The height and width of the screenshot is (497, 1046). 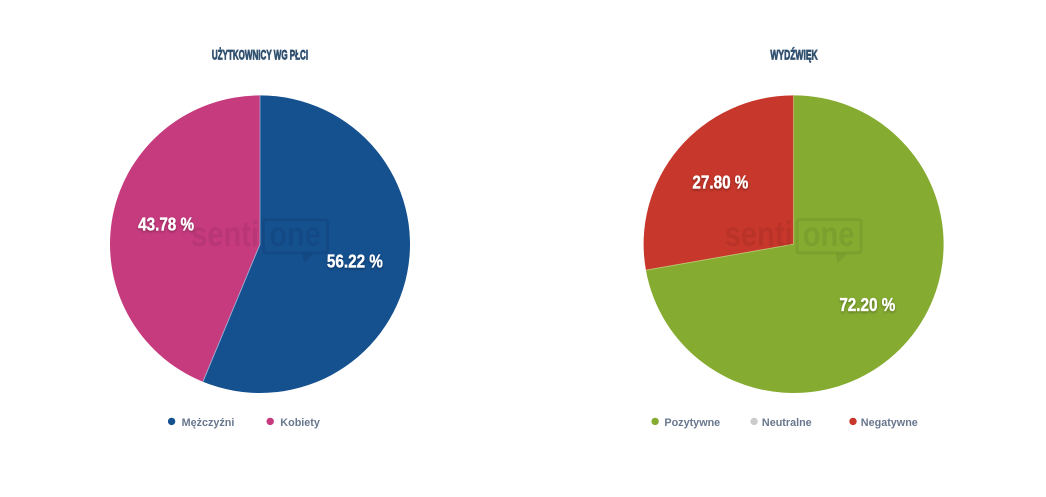 I want to click on svg-text: Kobiety, so click(x=300, y=423).